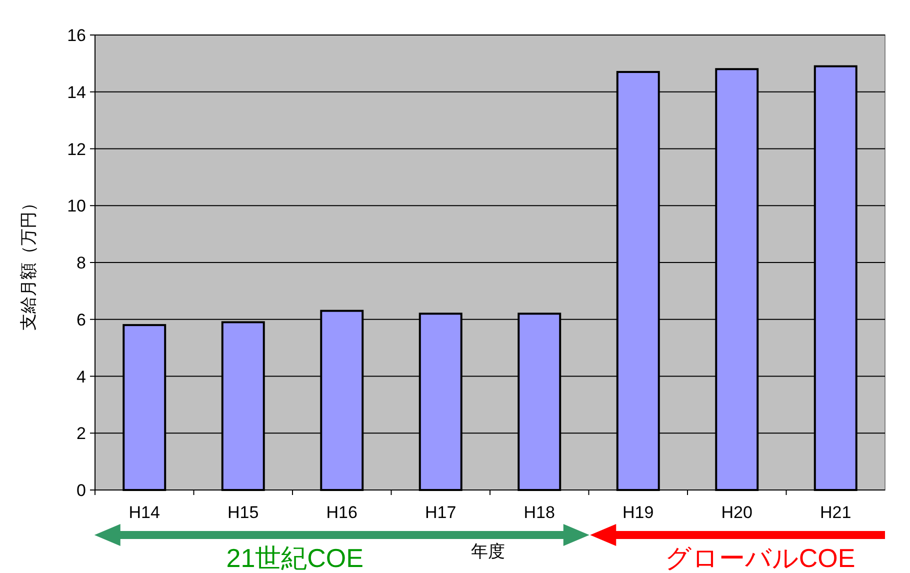  Describe the element at coordinates (81, 320) in the screenshot. I see `y-tick-label: 6` at that location.